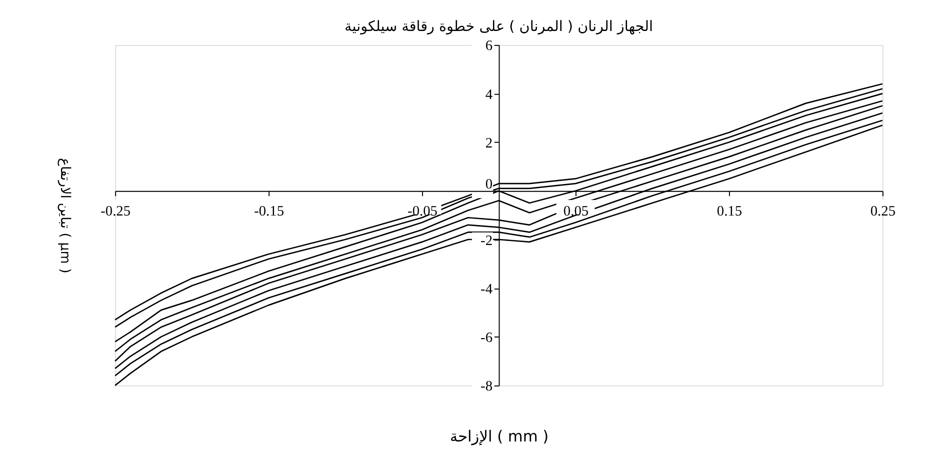  I want to click on y-tick-label: -8, so click(486, 386).